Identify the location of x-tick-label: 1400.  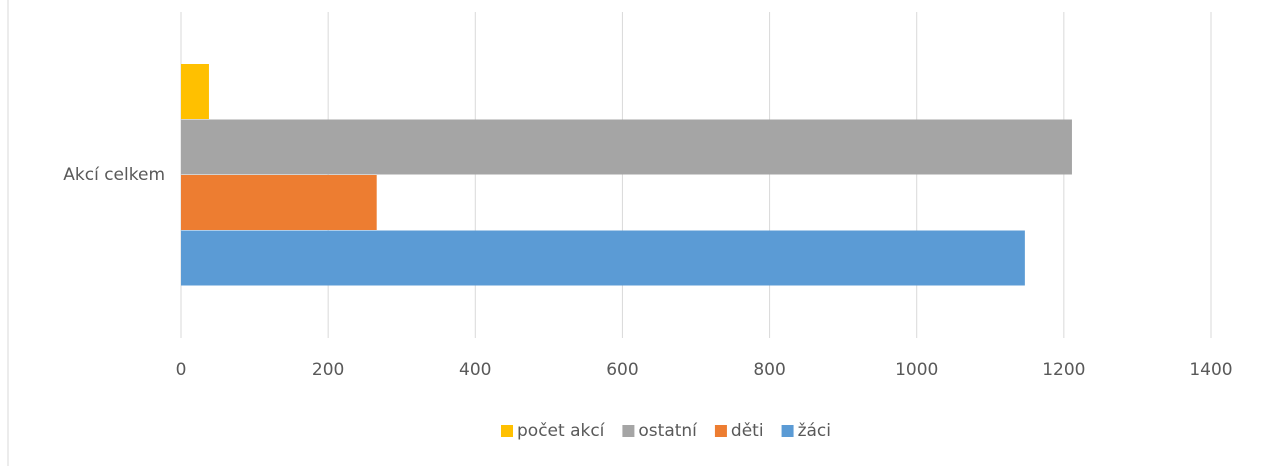
(1210, 370).